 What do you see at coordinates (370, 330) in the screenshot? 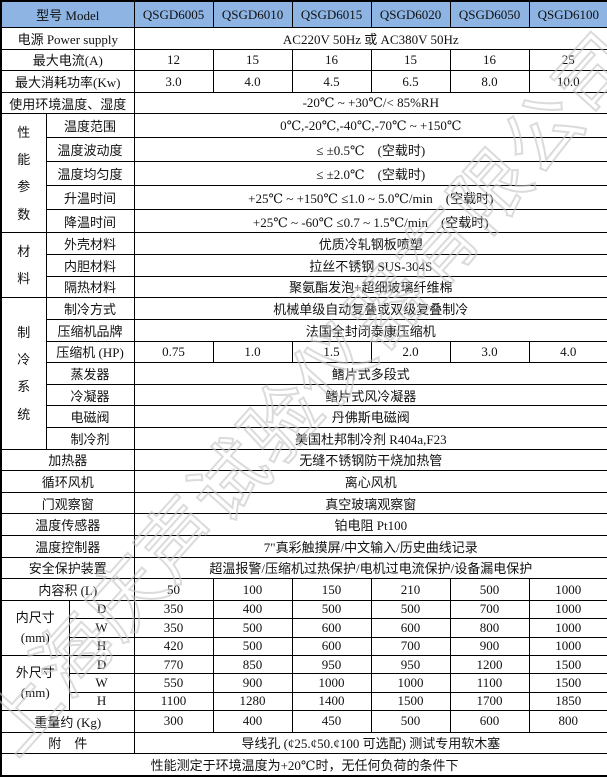
I see `row-value: 法国全封闭泰康压缩机` at bounding box center [370, 330].